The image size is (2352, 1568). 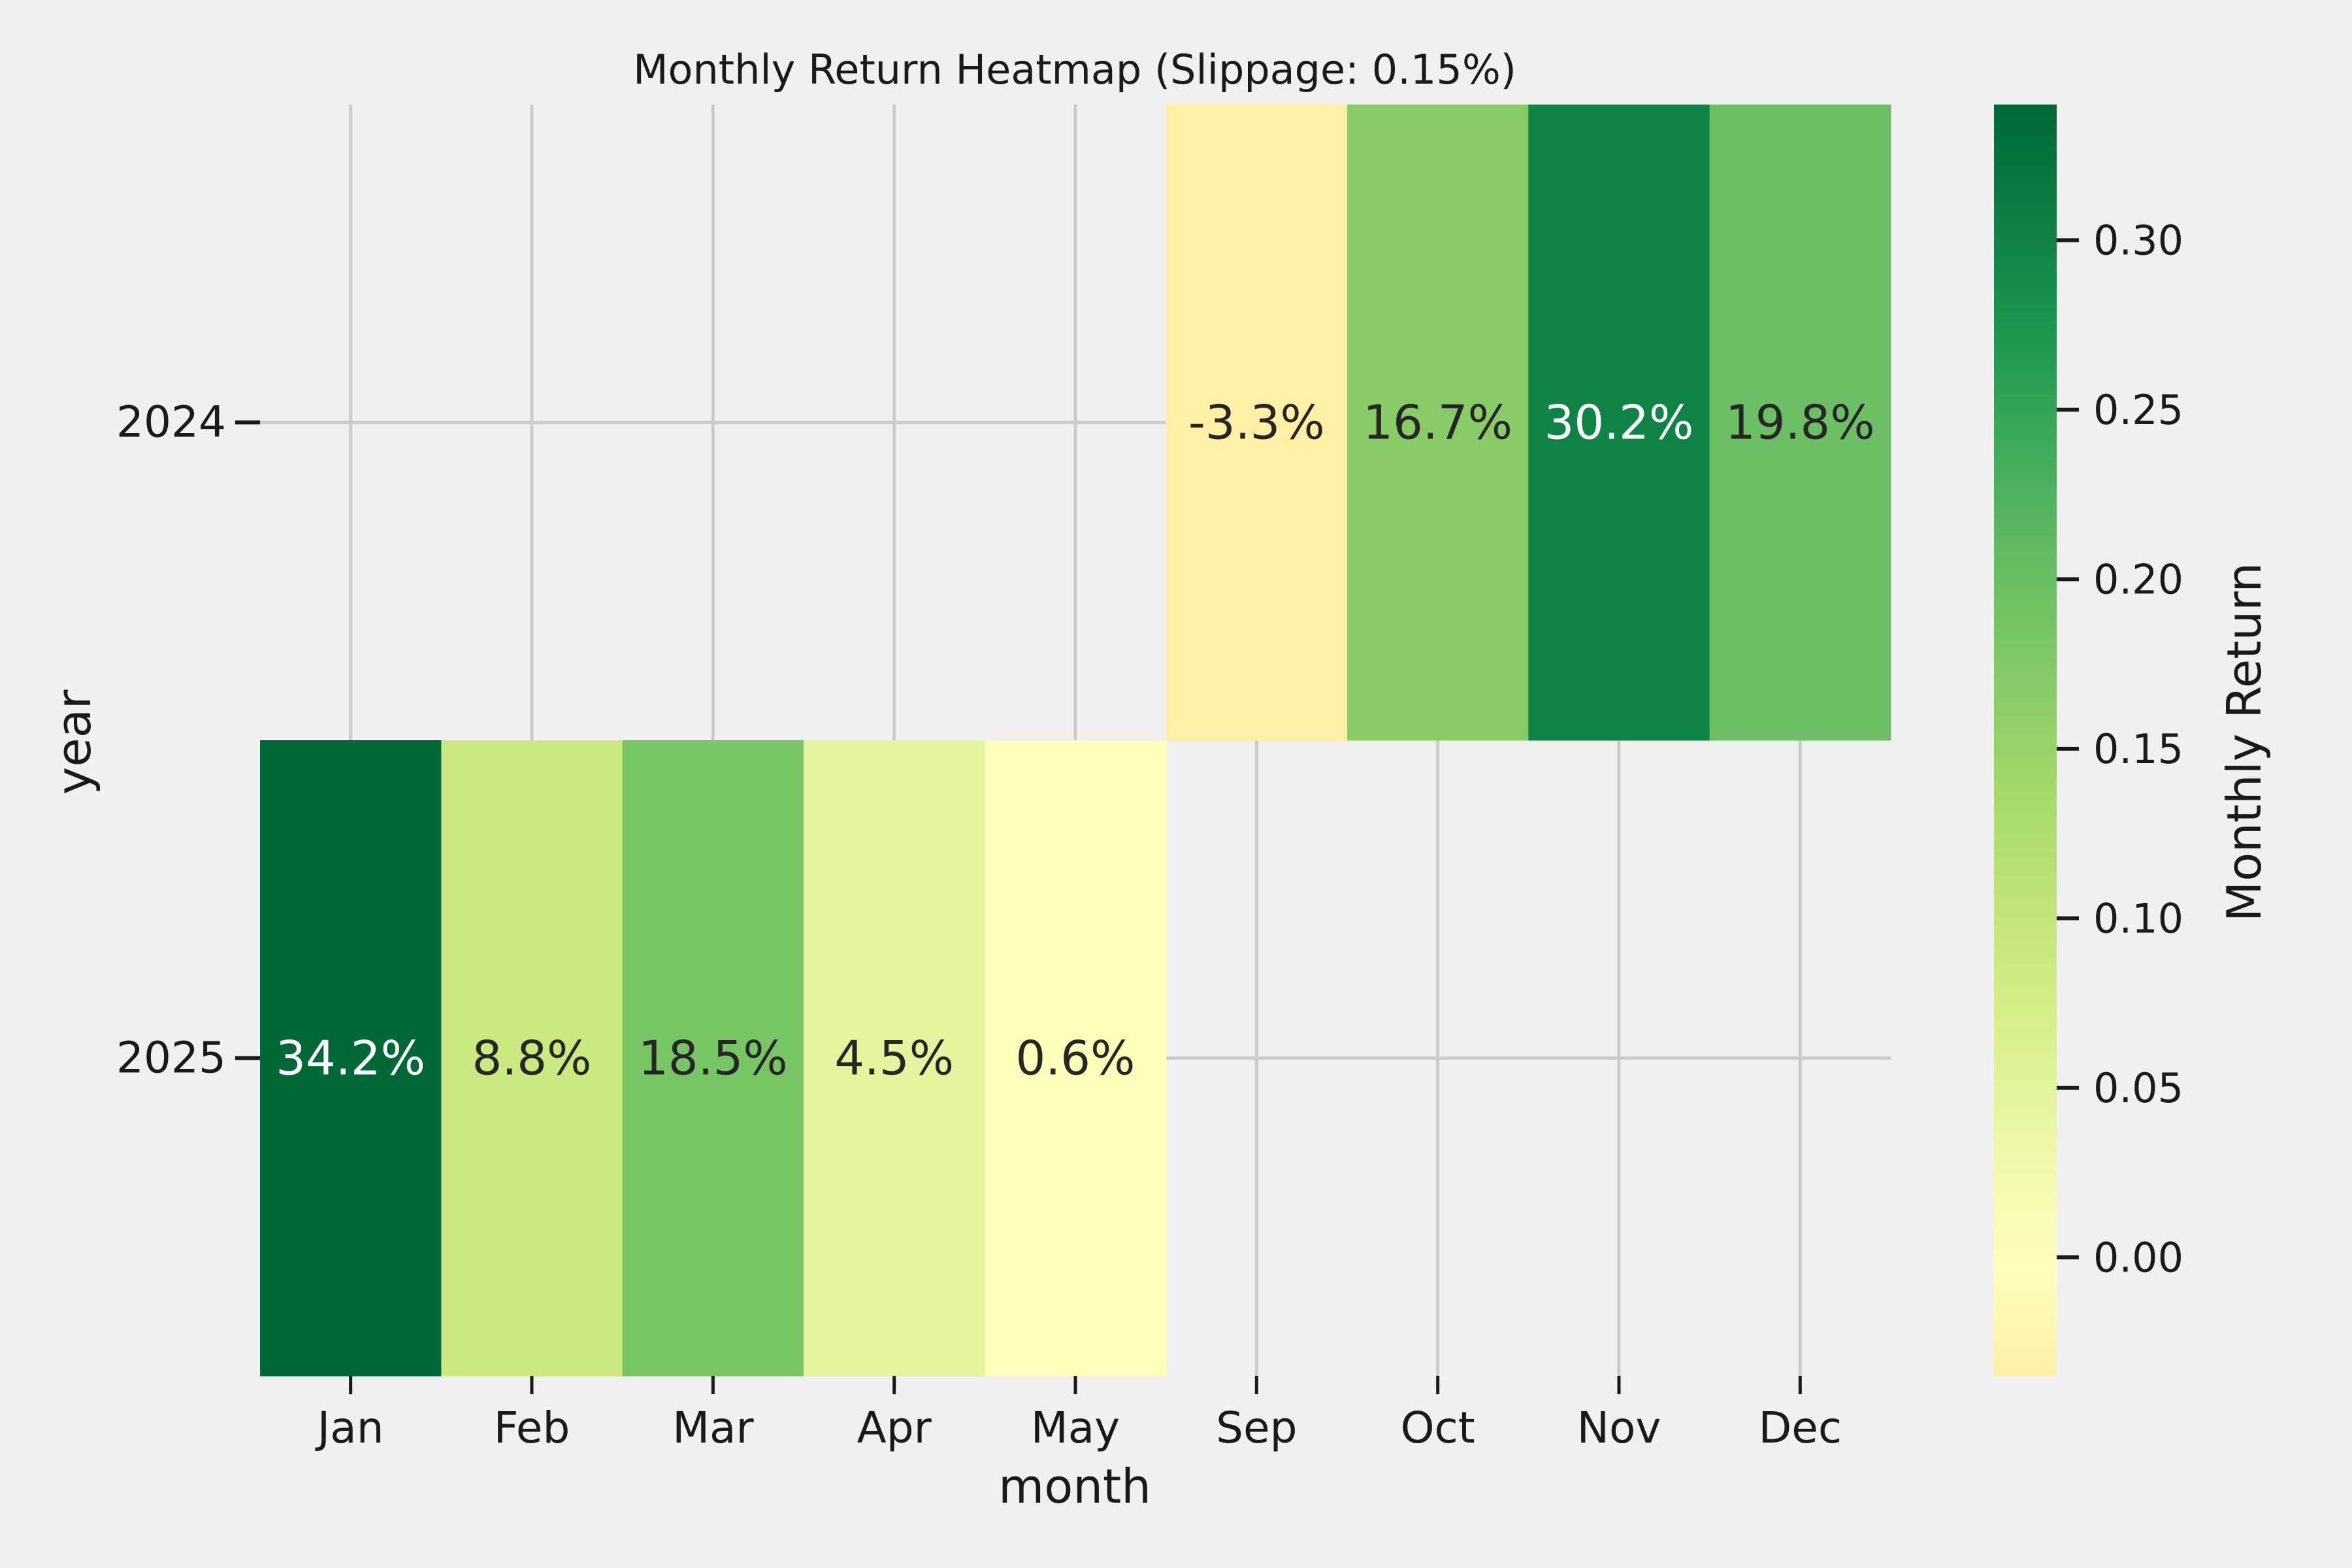 I want to click on y-axis-label: year, so click(x=73, y=741).